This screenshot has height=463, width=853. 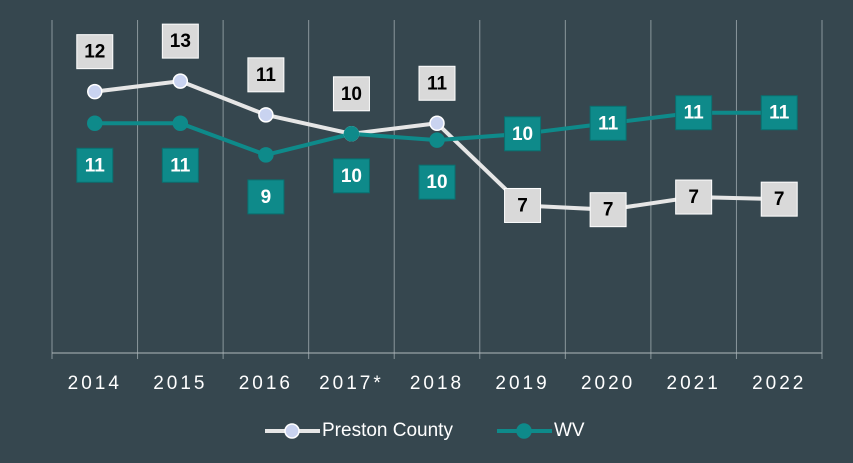 I want to click on data-label: 9, so click(x=266, y=197).